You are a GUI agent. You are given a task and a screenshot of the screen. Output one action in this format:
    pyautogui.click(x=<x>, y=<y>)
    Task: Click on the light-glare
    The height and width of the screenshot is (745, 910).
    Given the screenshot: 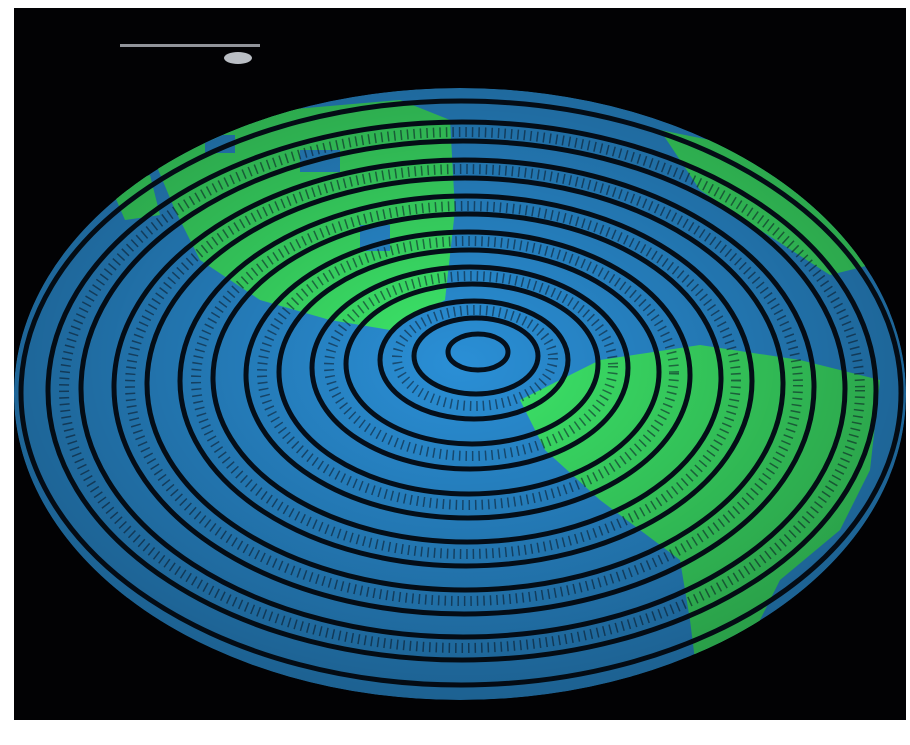 What is the action you would take?
    pyautogui.click(x=238, y=58)
    